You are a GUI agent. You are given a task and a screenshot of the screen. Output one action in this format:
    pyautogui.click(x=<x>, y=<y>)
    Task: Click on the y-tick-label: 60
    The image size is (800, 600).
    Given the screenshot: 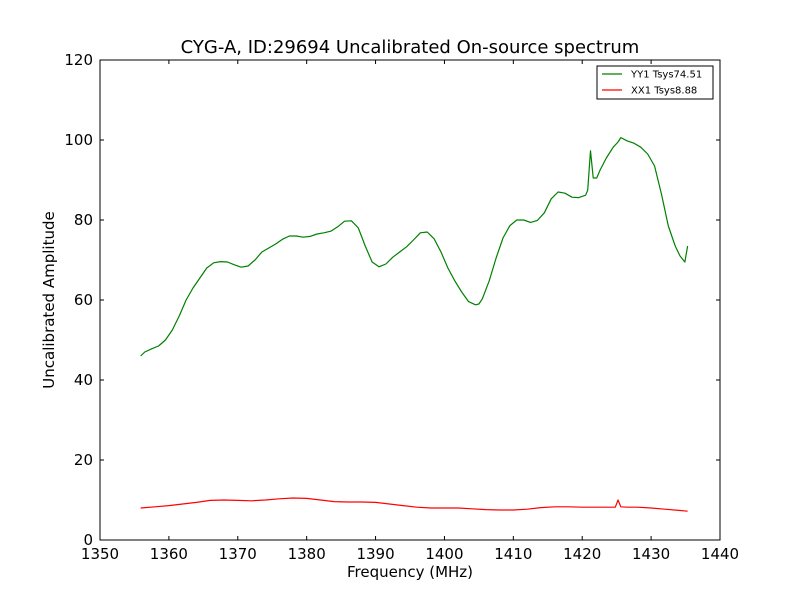 What is the action you would take?
    pyautogui.click(x=83, y=300)
    